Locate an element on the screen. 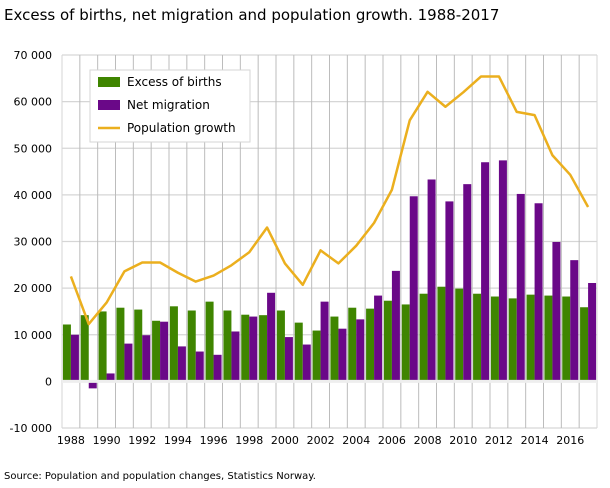 The height and width of the screenshot is (488, 610). y-tick-label: 0 is located at coordinates (48, 381).